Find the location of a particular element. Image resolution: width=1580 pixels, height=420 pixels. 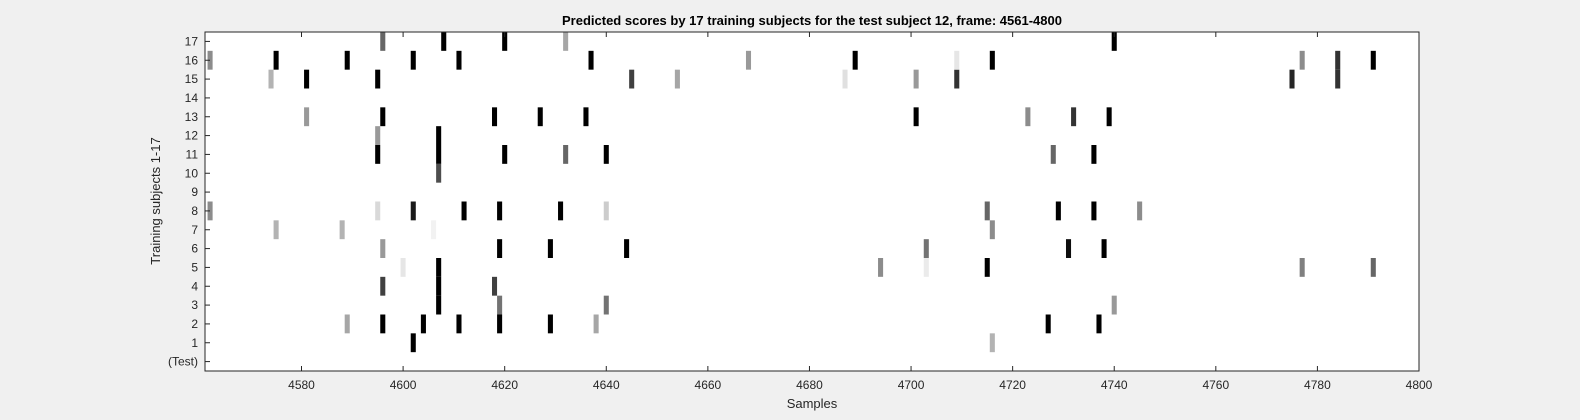

y-tick-label: 6 is located at coordinates (194, 249).